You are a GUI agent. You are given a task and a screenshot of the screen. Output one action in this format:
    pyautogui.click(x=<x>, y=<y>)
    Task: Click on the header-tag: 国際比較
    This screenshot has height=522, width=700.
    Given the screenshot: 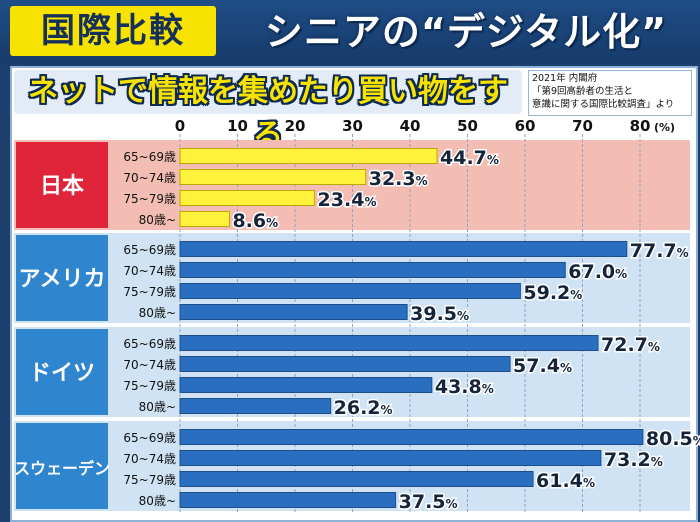 What is the action you would take?
    pyautogui.click(x=113, y=31)
    